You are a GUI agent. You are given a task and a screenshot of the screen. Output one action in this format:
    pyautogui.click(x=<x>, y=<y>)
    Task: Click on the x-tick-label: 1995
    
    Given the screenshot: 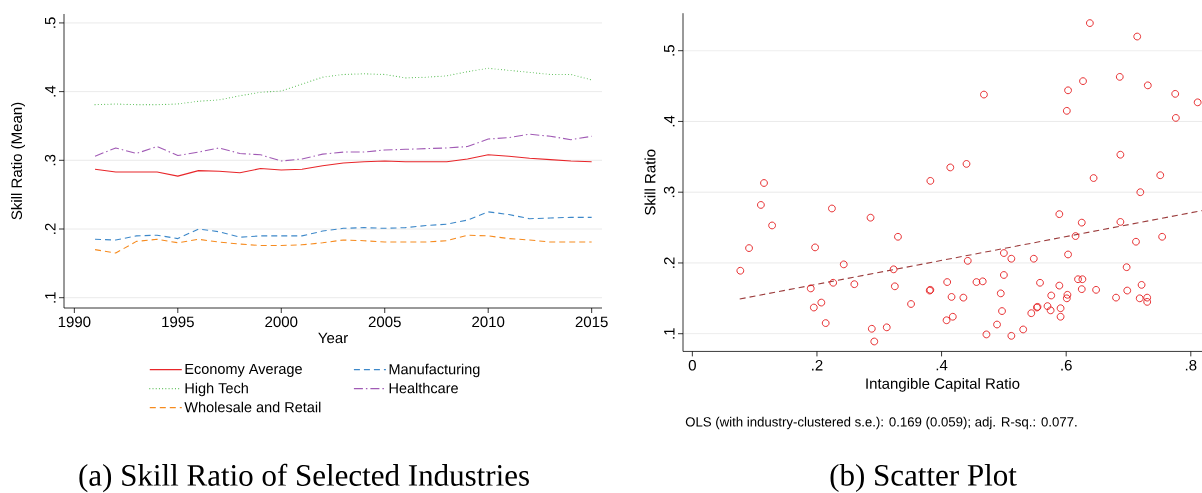 What is the action you would take?
    pyautogui.click(x=178, y=322)
    